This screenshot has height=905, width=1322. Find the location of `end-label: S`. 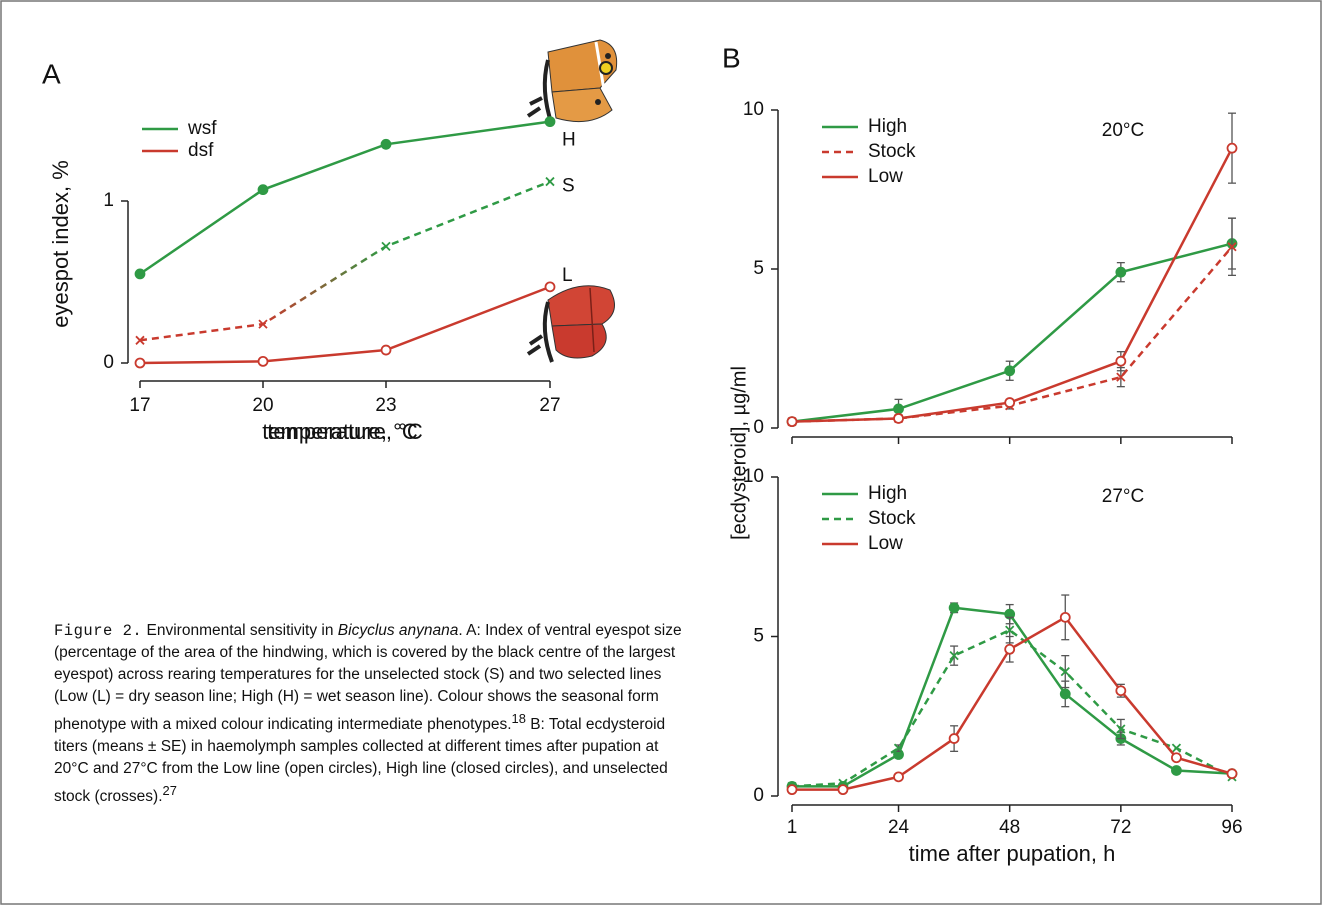

end-label: S is located at coordinates (568, 186).